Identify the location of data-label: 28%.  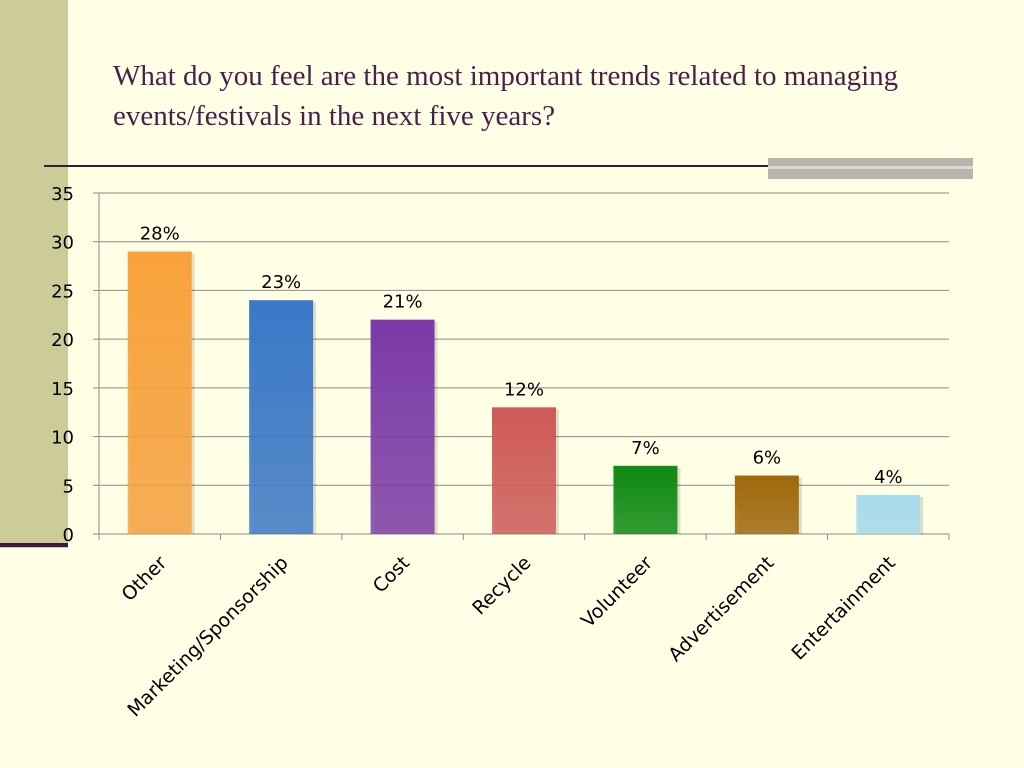
(160, 233).